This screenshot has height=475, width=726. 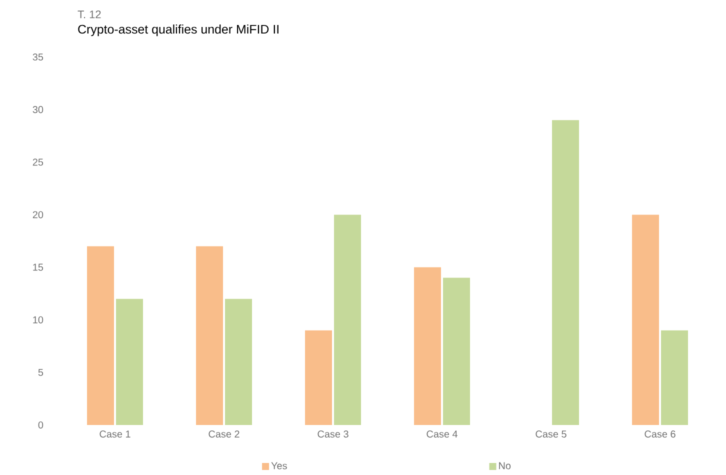 What do you see at coordinates (89, 14) in the screenshot?
I see `chart-subtitle: T. 12` at bounding box center [89, 14].